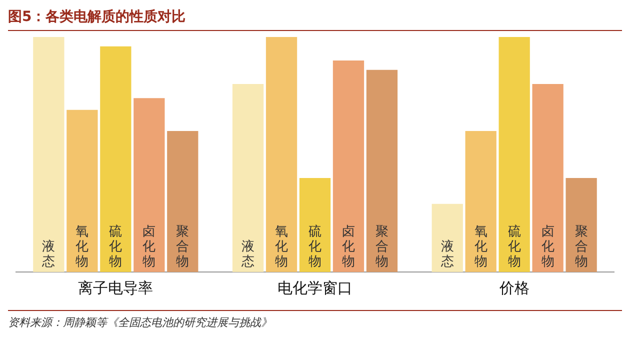  What do you see at coordinates (82, 247) in the screenshot?
I see `series-label: 氧化物` at bounding box center [82, 247].